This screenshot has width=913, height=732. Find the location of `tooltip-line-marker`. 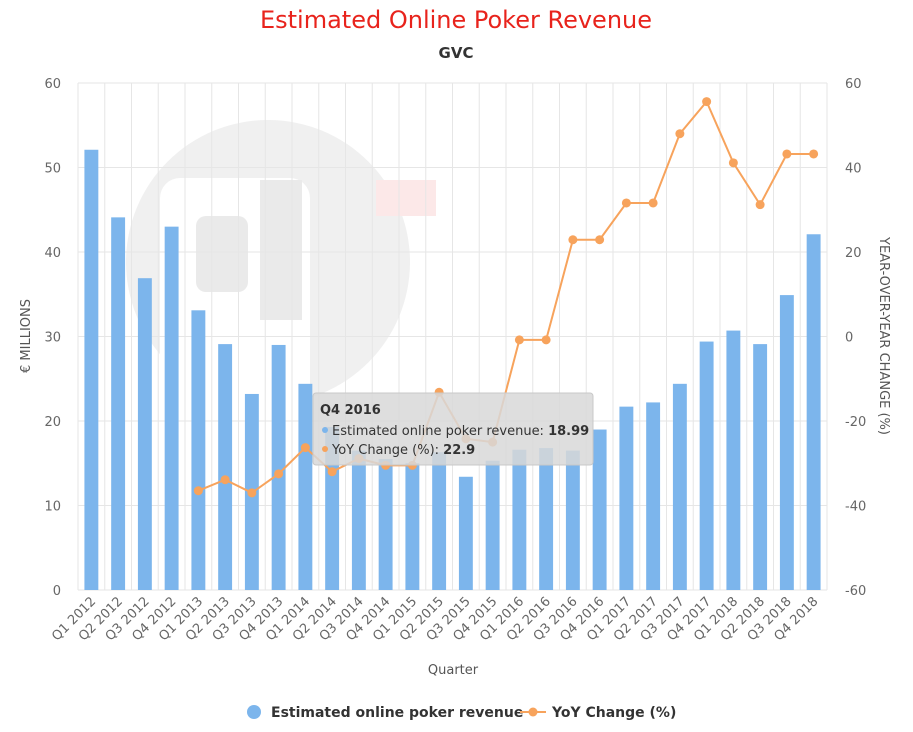

tooltip-line-marker is located at coordinates (325, 449).